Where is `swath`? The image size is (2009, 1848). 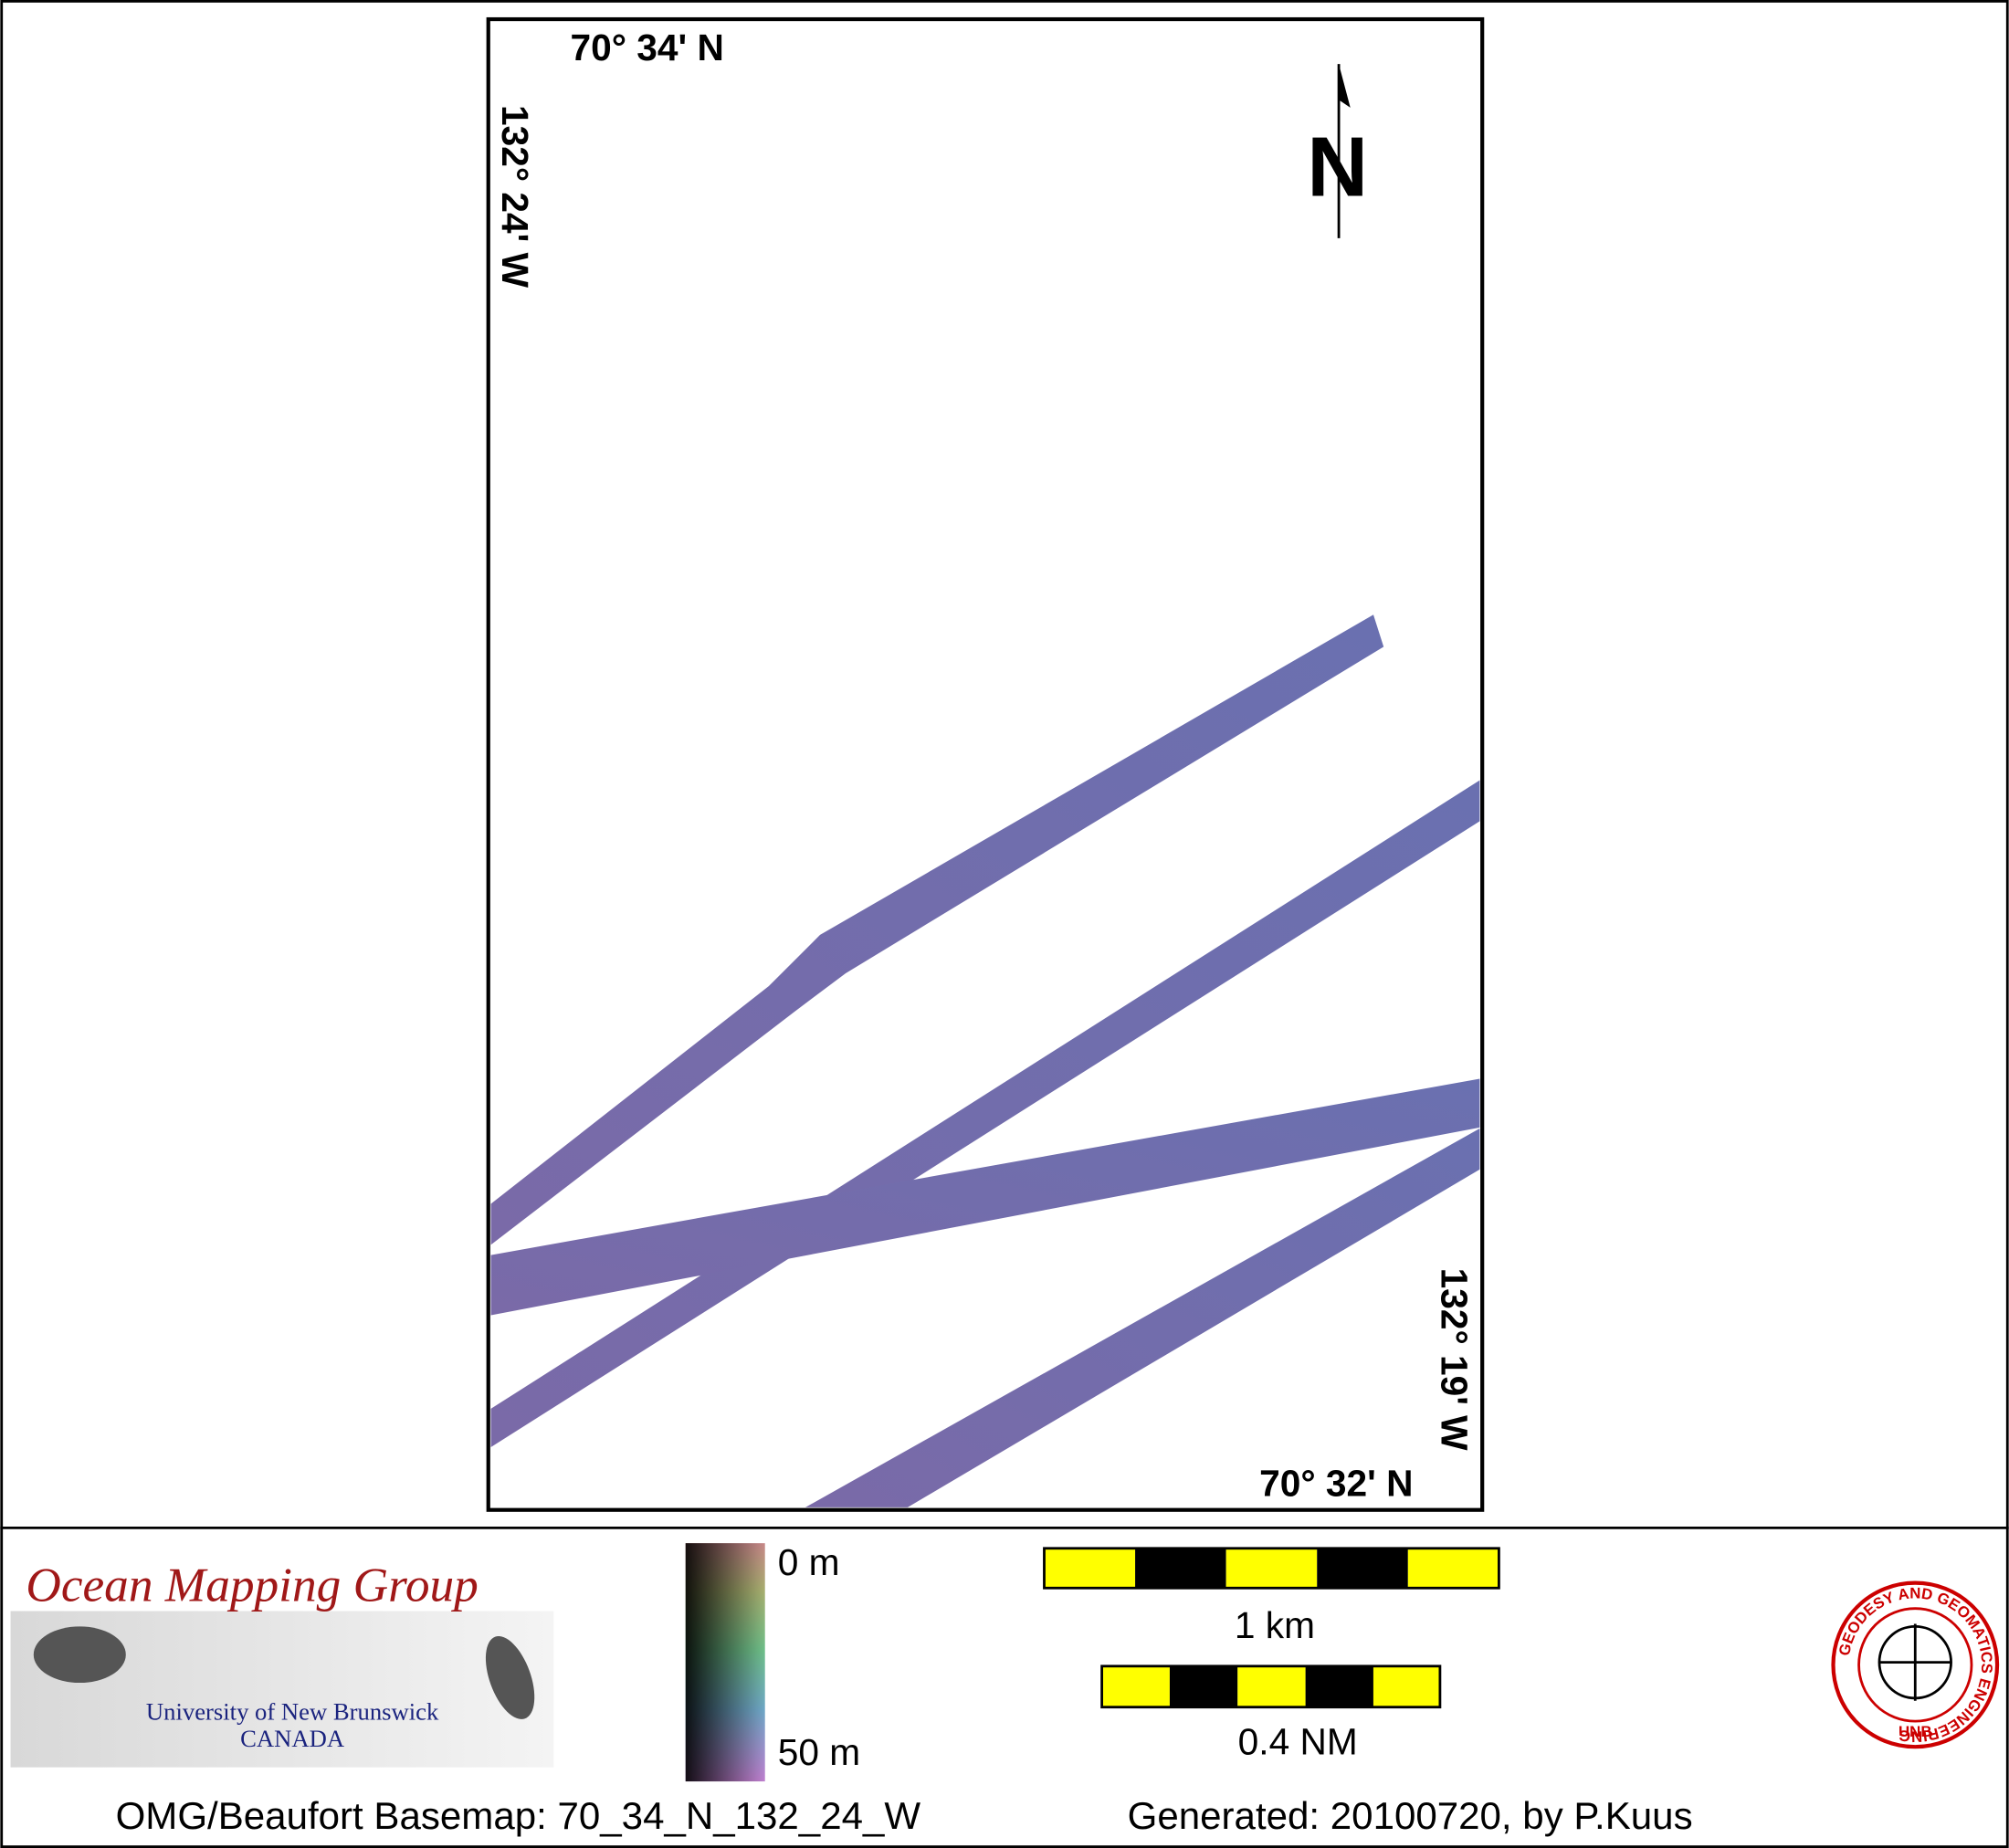
swath is located at coordinates (985, 1197).